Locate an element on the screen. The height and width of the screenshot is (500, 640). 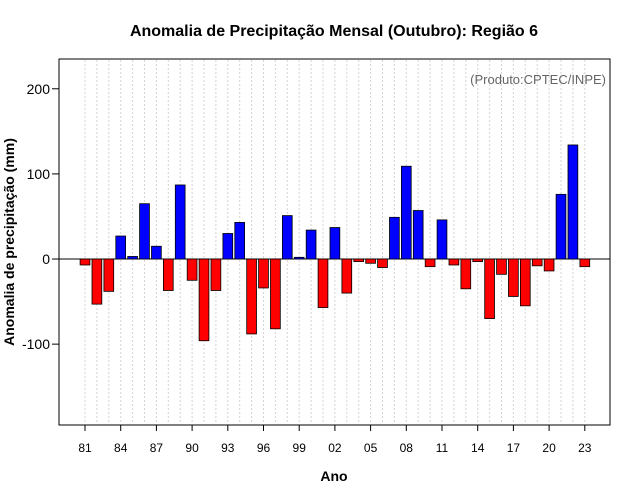
bar-2022 is located at coordinates (573, 202).